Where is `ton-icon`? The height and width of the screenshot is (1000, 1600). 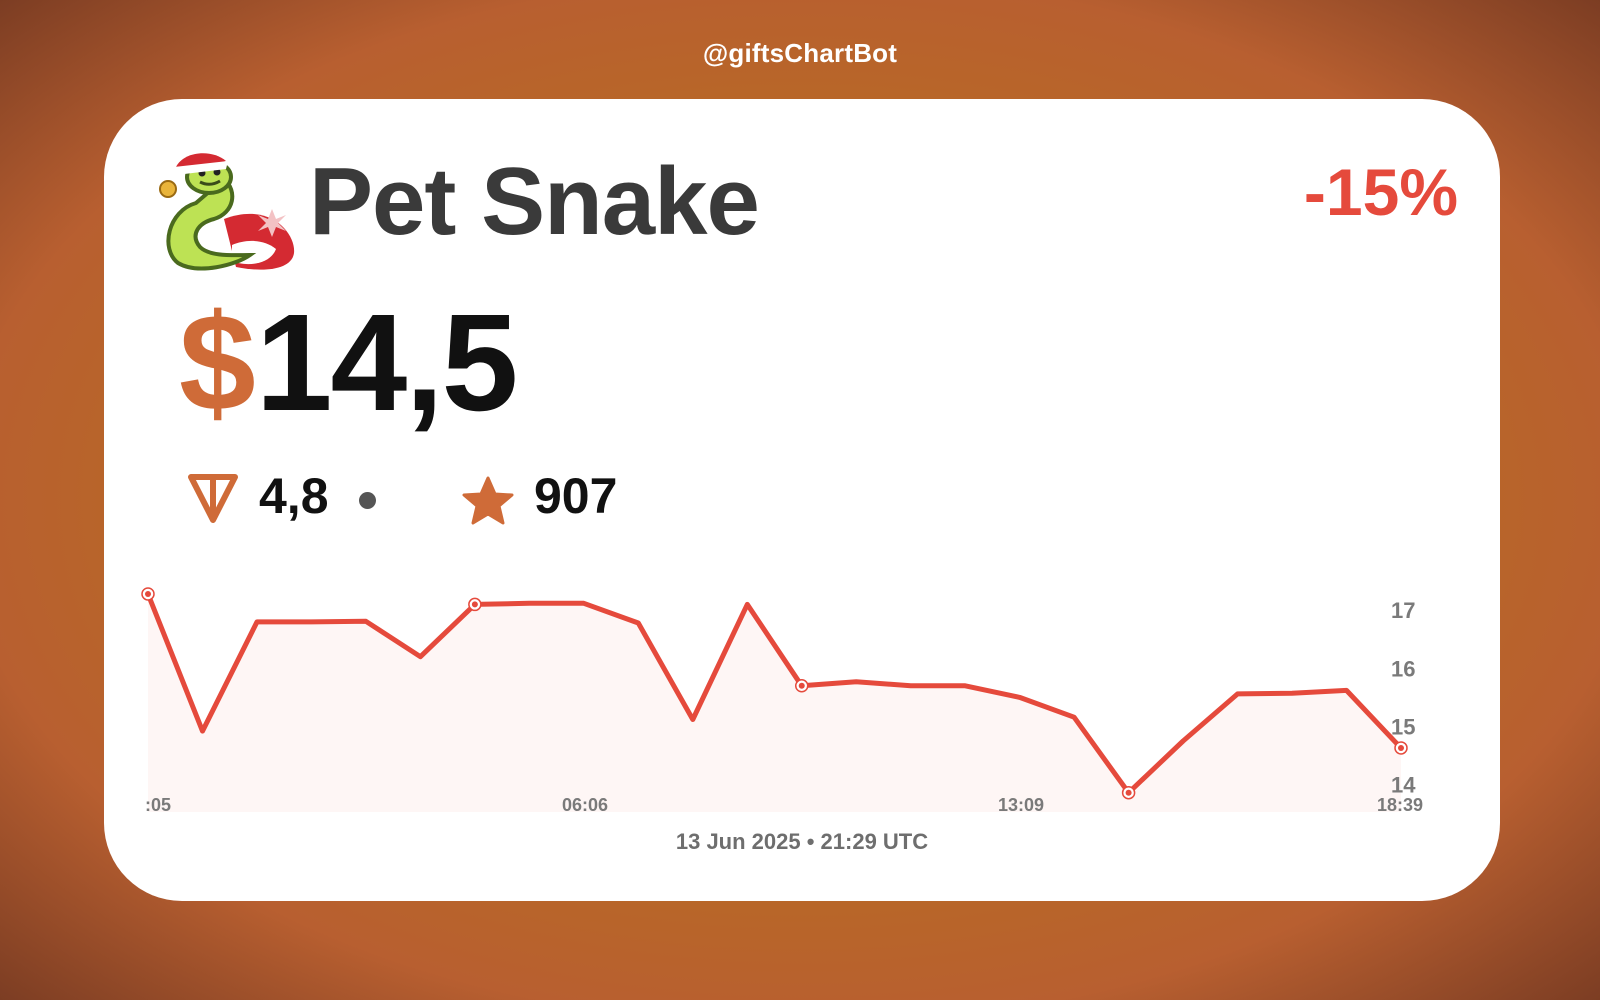
ton-icon is located at coordinates (213, 498).